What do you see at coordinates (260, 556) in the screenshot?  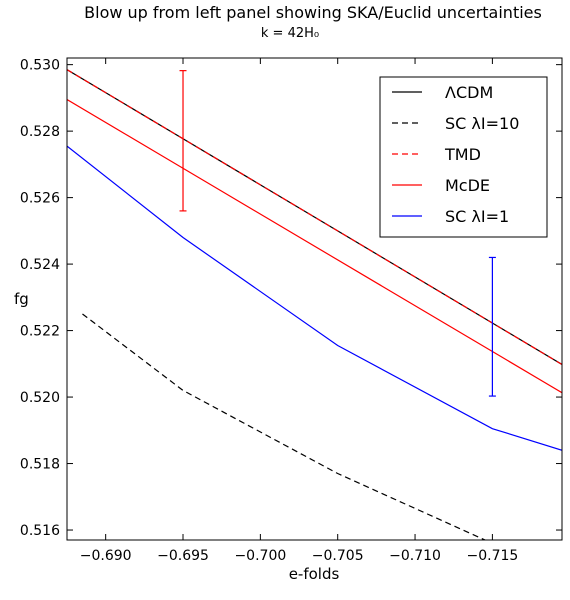 I see `x-tick-label: −0.700` at bounding box center [260, 556].